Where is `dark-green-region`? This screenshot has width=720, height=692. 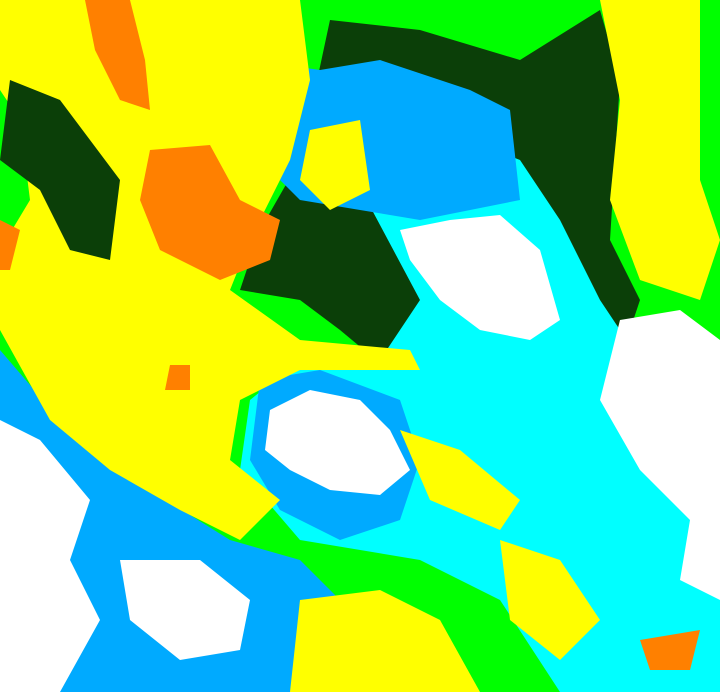
dark-green-region is located at coordinates (60, 170).